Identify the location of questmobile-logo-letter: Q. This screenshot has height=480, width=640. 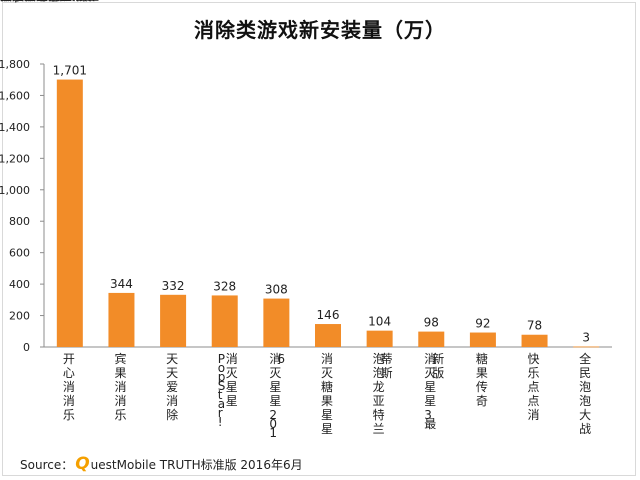
(82, 464).